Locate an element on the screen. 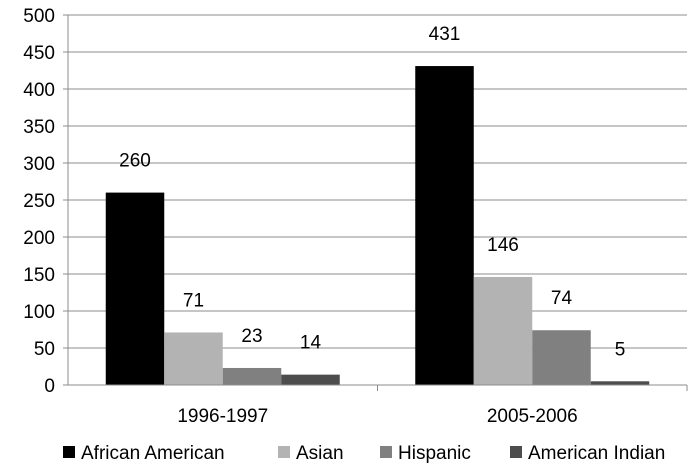  y-tick-label: 500 is located at coordinates (39, 16).